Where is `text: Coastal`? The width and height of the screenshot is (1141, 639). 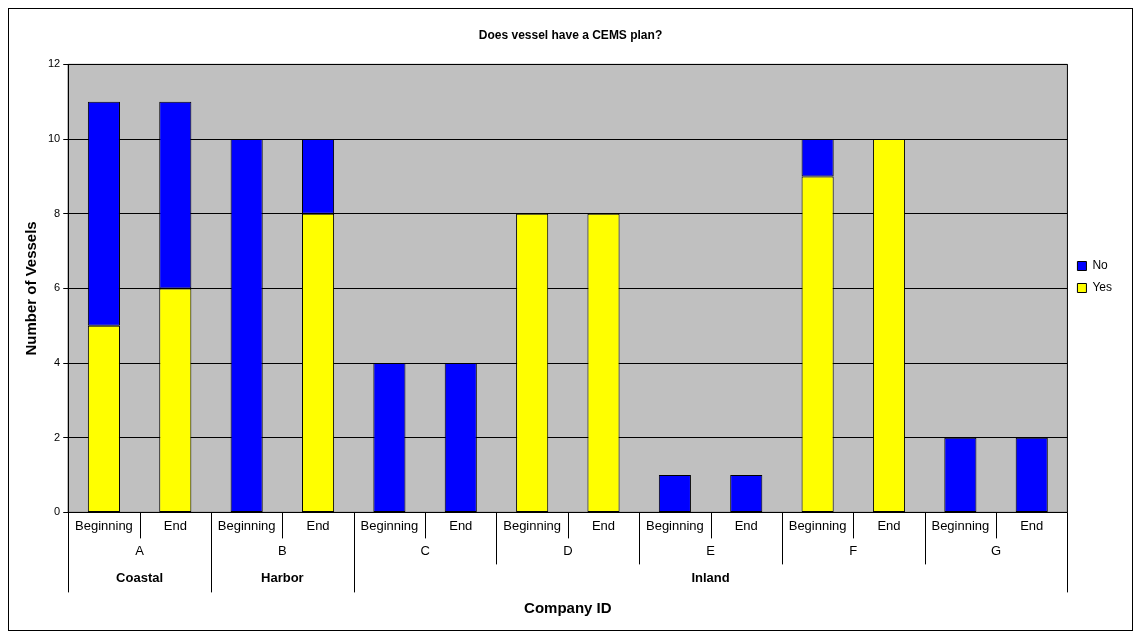
text: Coastal is located at coordinates (140, 577).